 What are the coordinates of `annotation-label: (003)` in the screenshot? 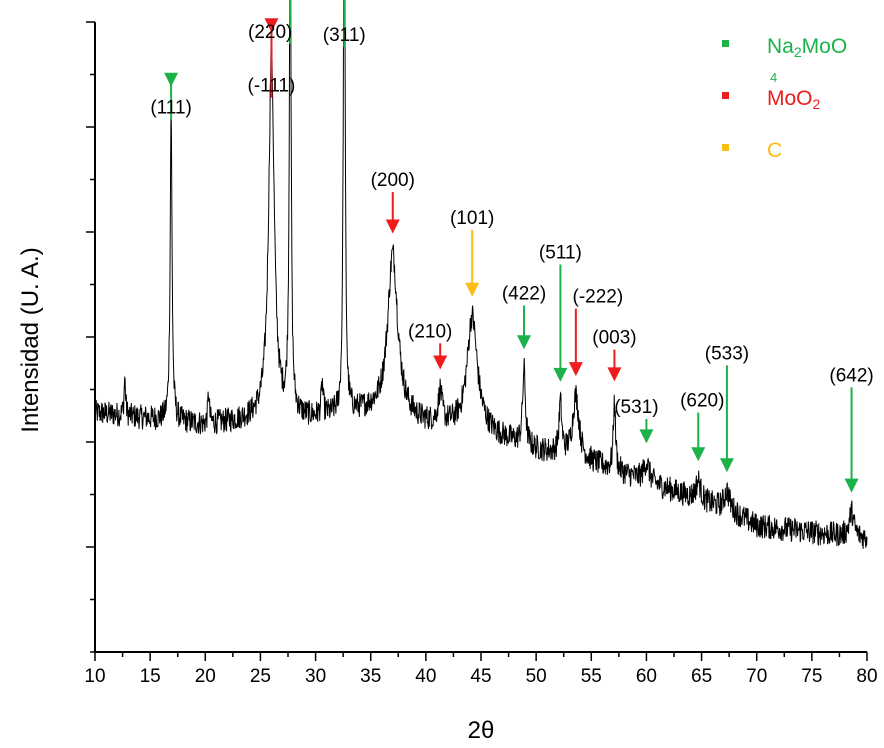 It's located at (614, 338).